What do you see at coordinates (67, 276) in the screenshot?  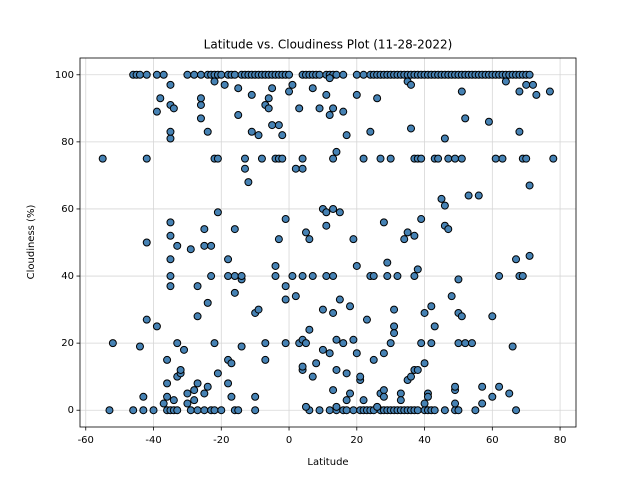 I see `y-tick-label: 40` at bounding box center [67, 276].